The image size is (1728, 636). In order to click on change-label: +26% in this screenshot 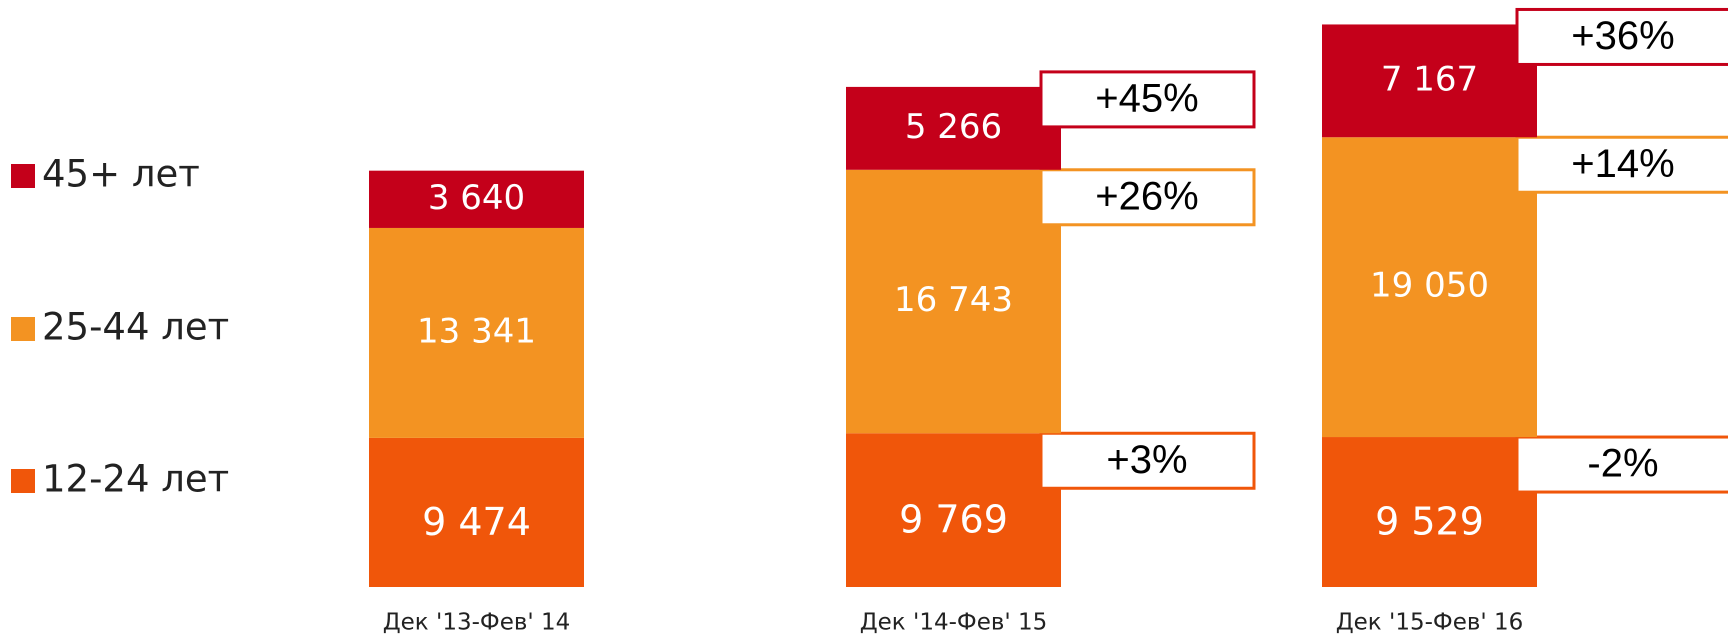, I will do `click(1146, 196)`.